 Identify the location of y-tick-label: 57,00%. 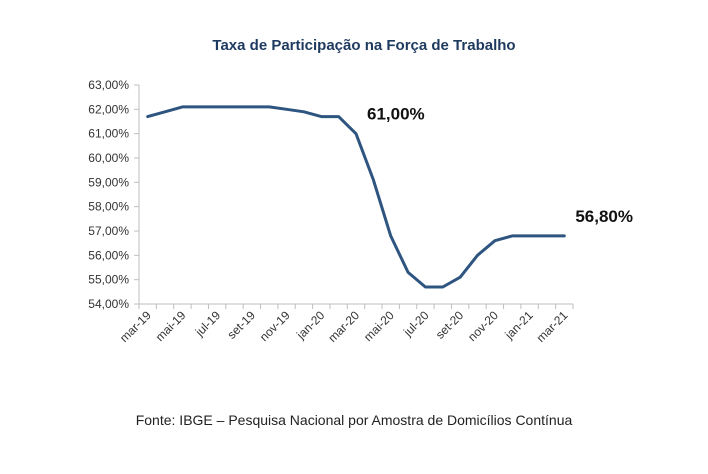
(108, 231).